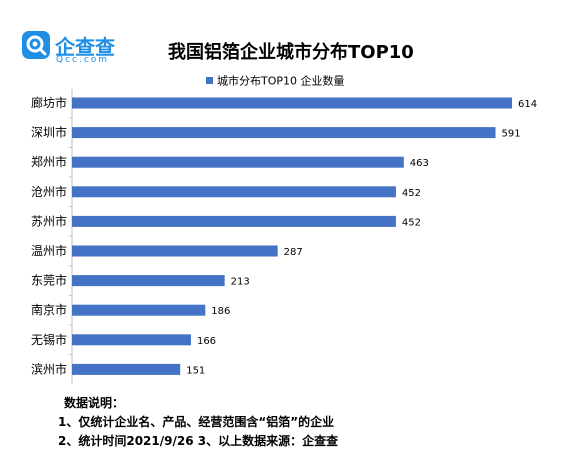  What do you see at coordinates (291, 52) in the screenshot?
I see `chart-title: 我国铝箔企业城市分布TOP10` at bounding box center [291, 52].